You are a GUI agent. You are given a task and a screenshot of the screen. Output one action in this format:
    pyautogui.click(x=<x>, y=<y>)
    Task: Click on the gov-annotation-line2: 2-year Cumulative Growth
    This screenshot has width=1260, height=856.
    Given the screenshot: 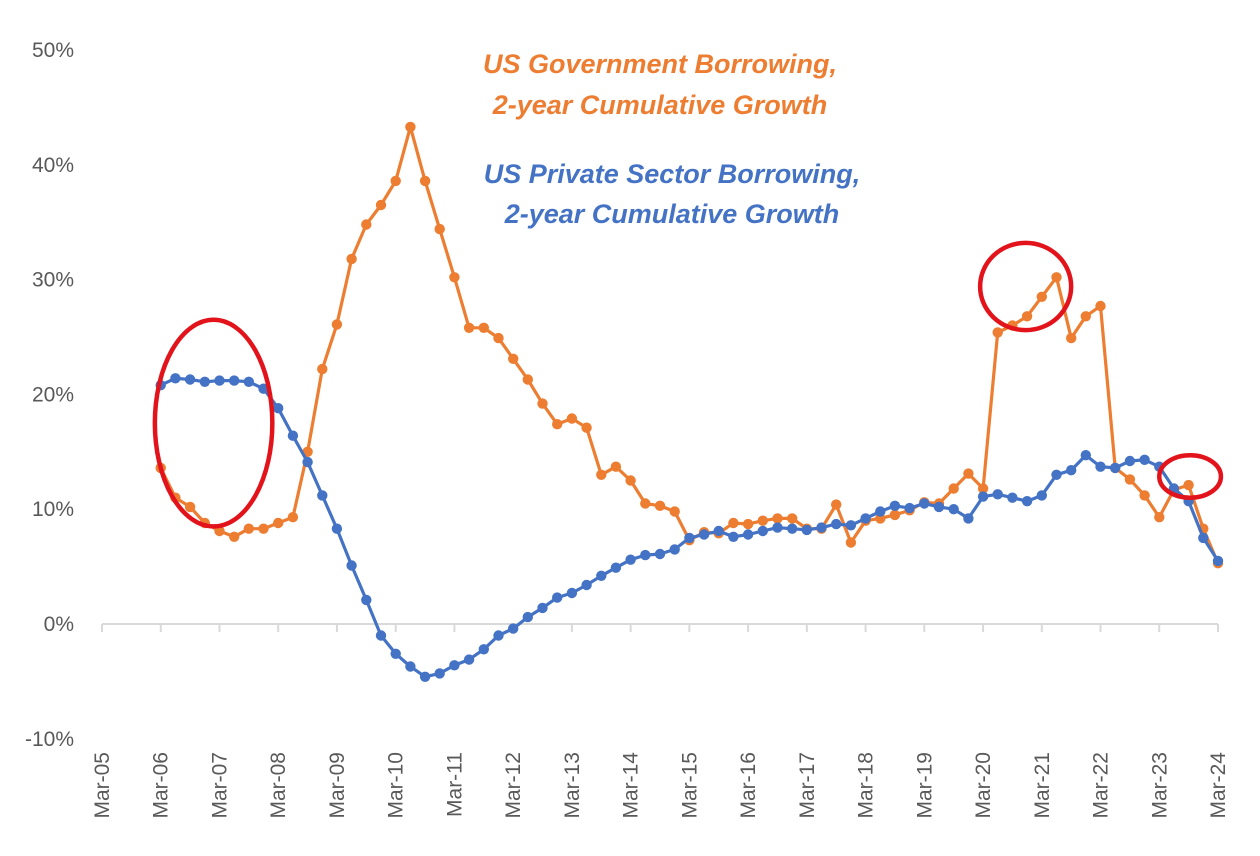 What is the action you would take?
    pyautogui.click(x=660, y=105)
    